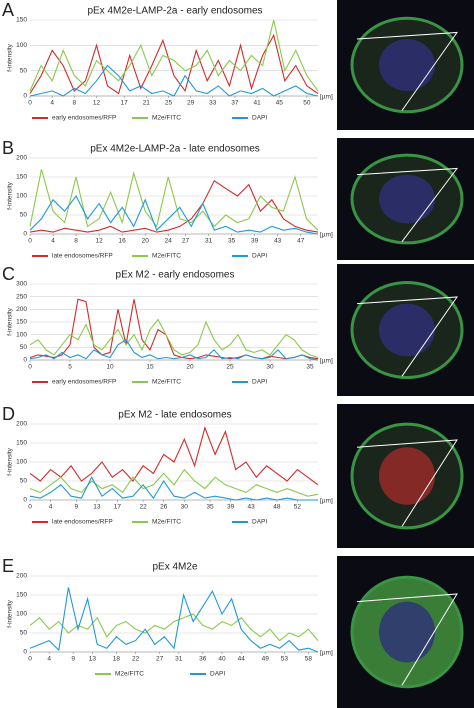 The width and height of the screenshot is (474, 708). What do you see at coordinates (8, 10) in the screenshot?
I see `panel-letter: A` at bounding box center [8, 10].